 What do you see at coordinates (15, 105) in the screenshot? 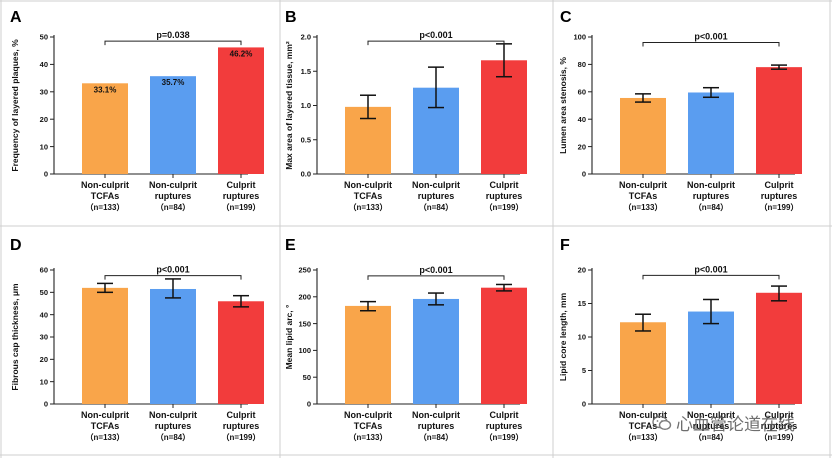
I see `y-axis-title: Frequency of layered plaques, %` at bounding box center [15, 105].